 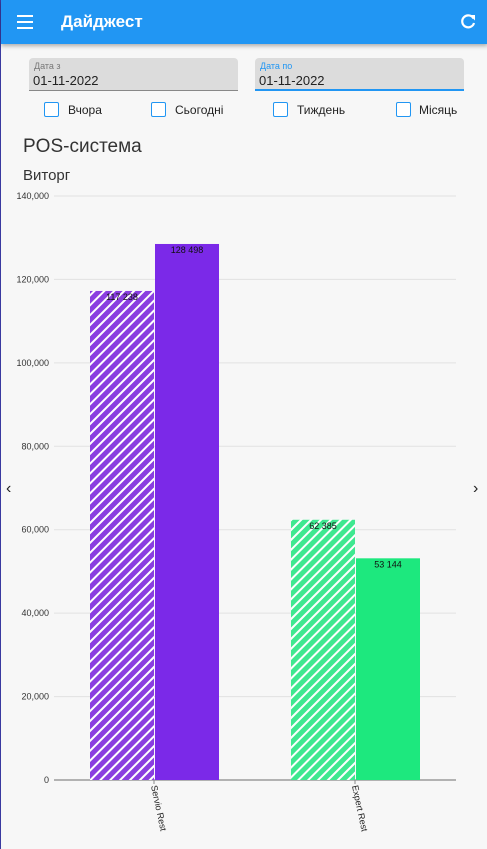 I want to click on checkbox-yesterday-label: Вчора, so click(x=85, y=110).